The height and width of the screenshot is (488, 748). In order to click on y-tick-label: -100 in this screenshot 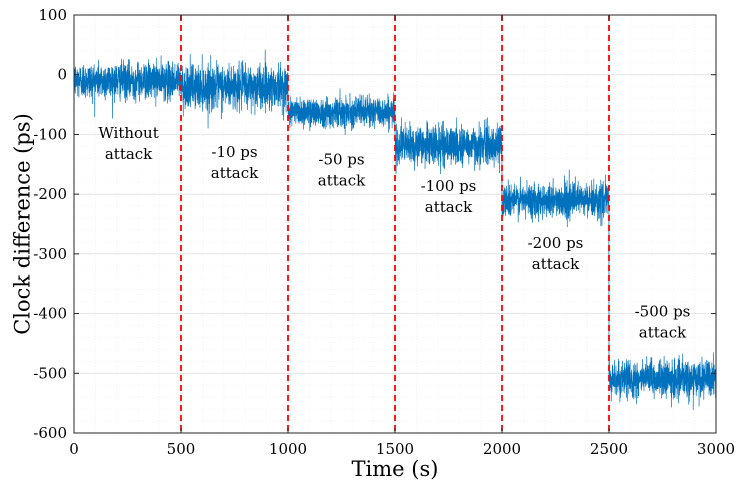, I will do `click(50, 134)`.